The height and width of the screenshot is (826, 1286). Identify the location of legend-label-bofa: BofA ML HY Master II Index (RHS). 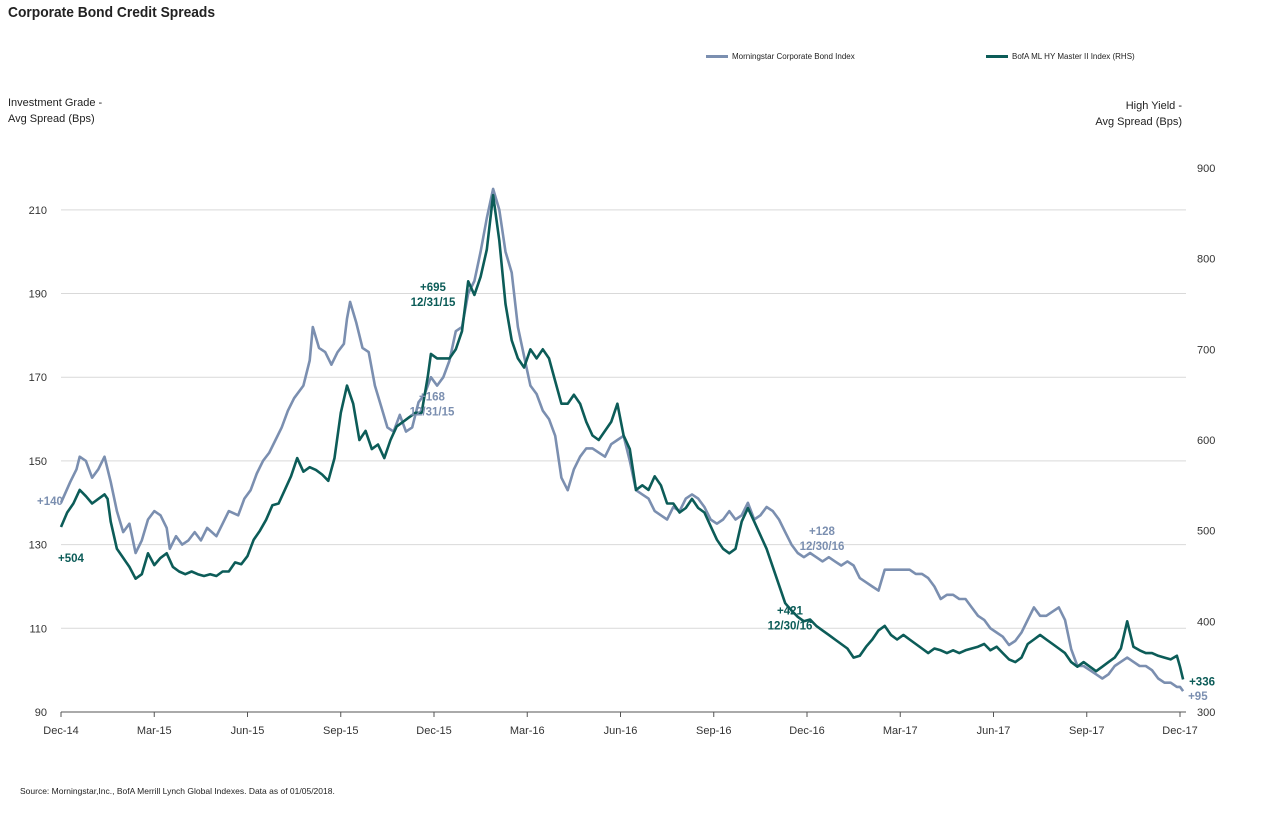
(1073, 56).